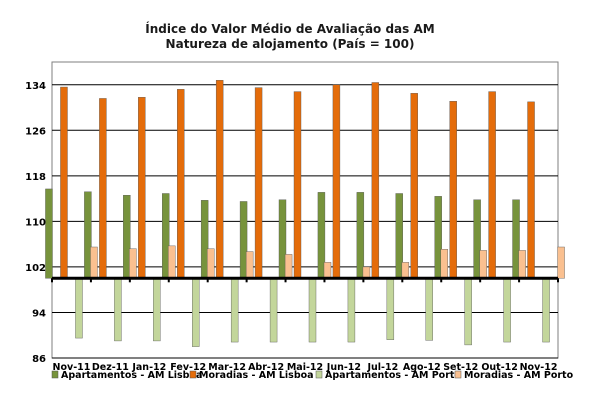 The height and width of the screenshot is (401, 610). I want to click on legend-label: Apartamentos - AM Lisboa, so click(131, 375).